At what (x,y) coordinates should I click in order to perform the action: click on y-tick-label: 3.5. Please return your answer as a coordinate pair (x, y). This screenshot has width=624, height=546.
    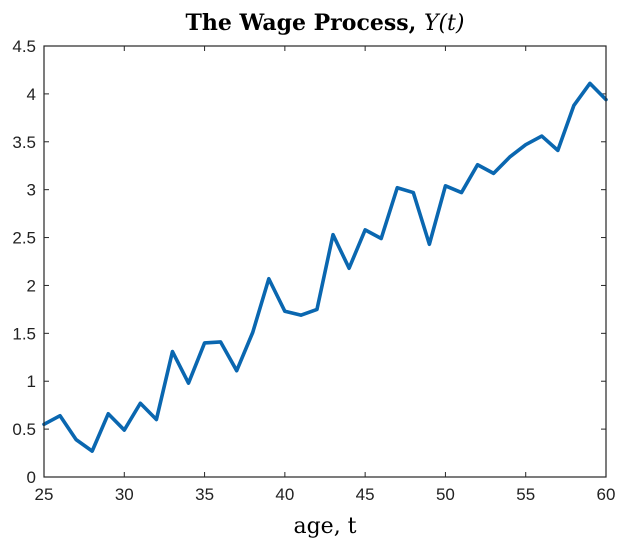
    Looking at the image, I should click on (24, 142).